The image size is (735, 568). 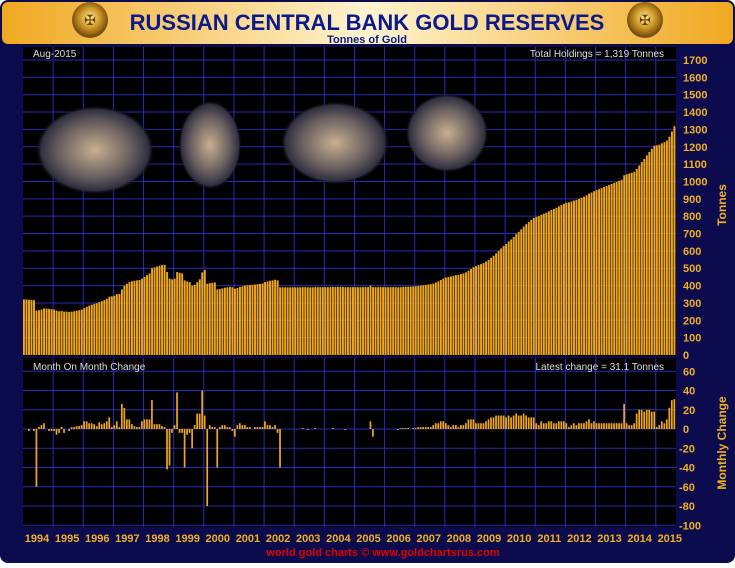 I want to click on bottom-title: Month On Month Change, so click(x=89, y=367).